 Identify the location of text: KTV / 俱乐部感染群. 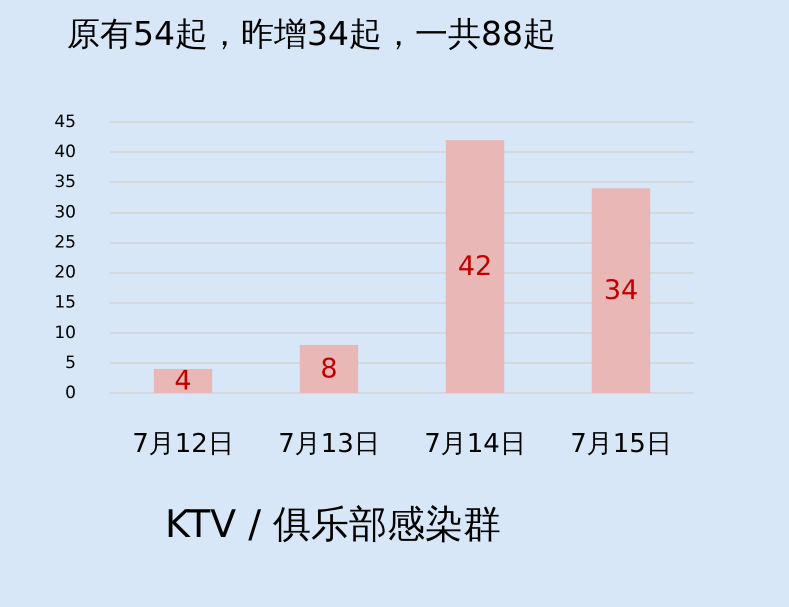
(333, 524).